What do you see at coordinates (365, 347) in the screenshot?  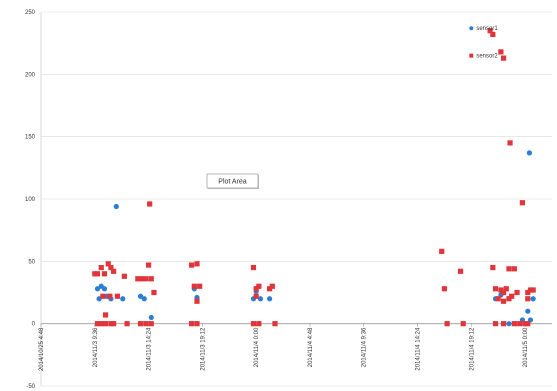 I see `x-tick-label: 2014/11/4 9:36` at bounding box center [365, 347].